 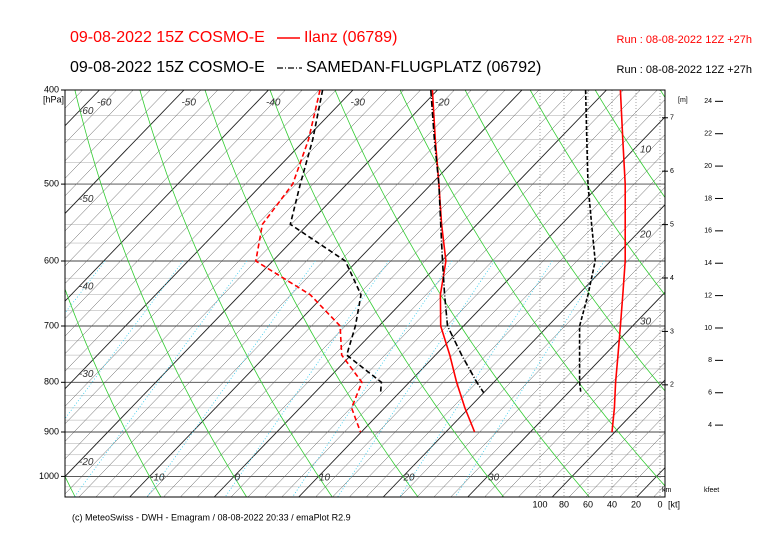 I want to click on run-label: Run : 08-08-2022 12Z +27h, so click(x=684, y=70).